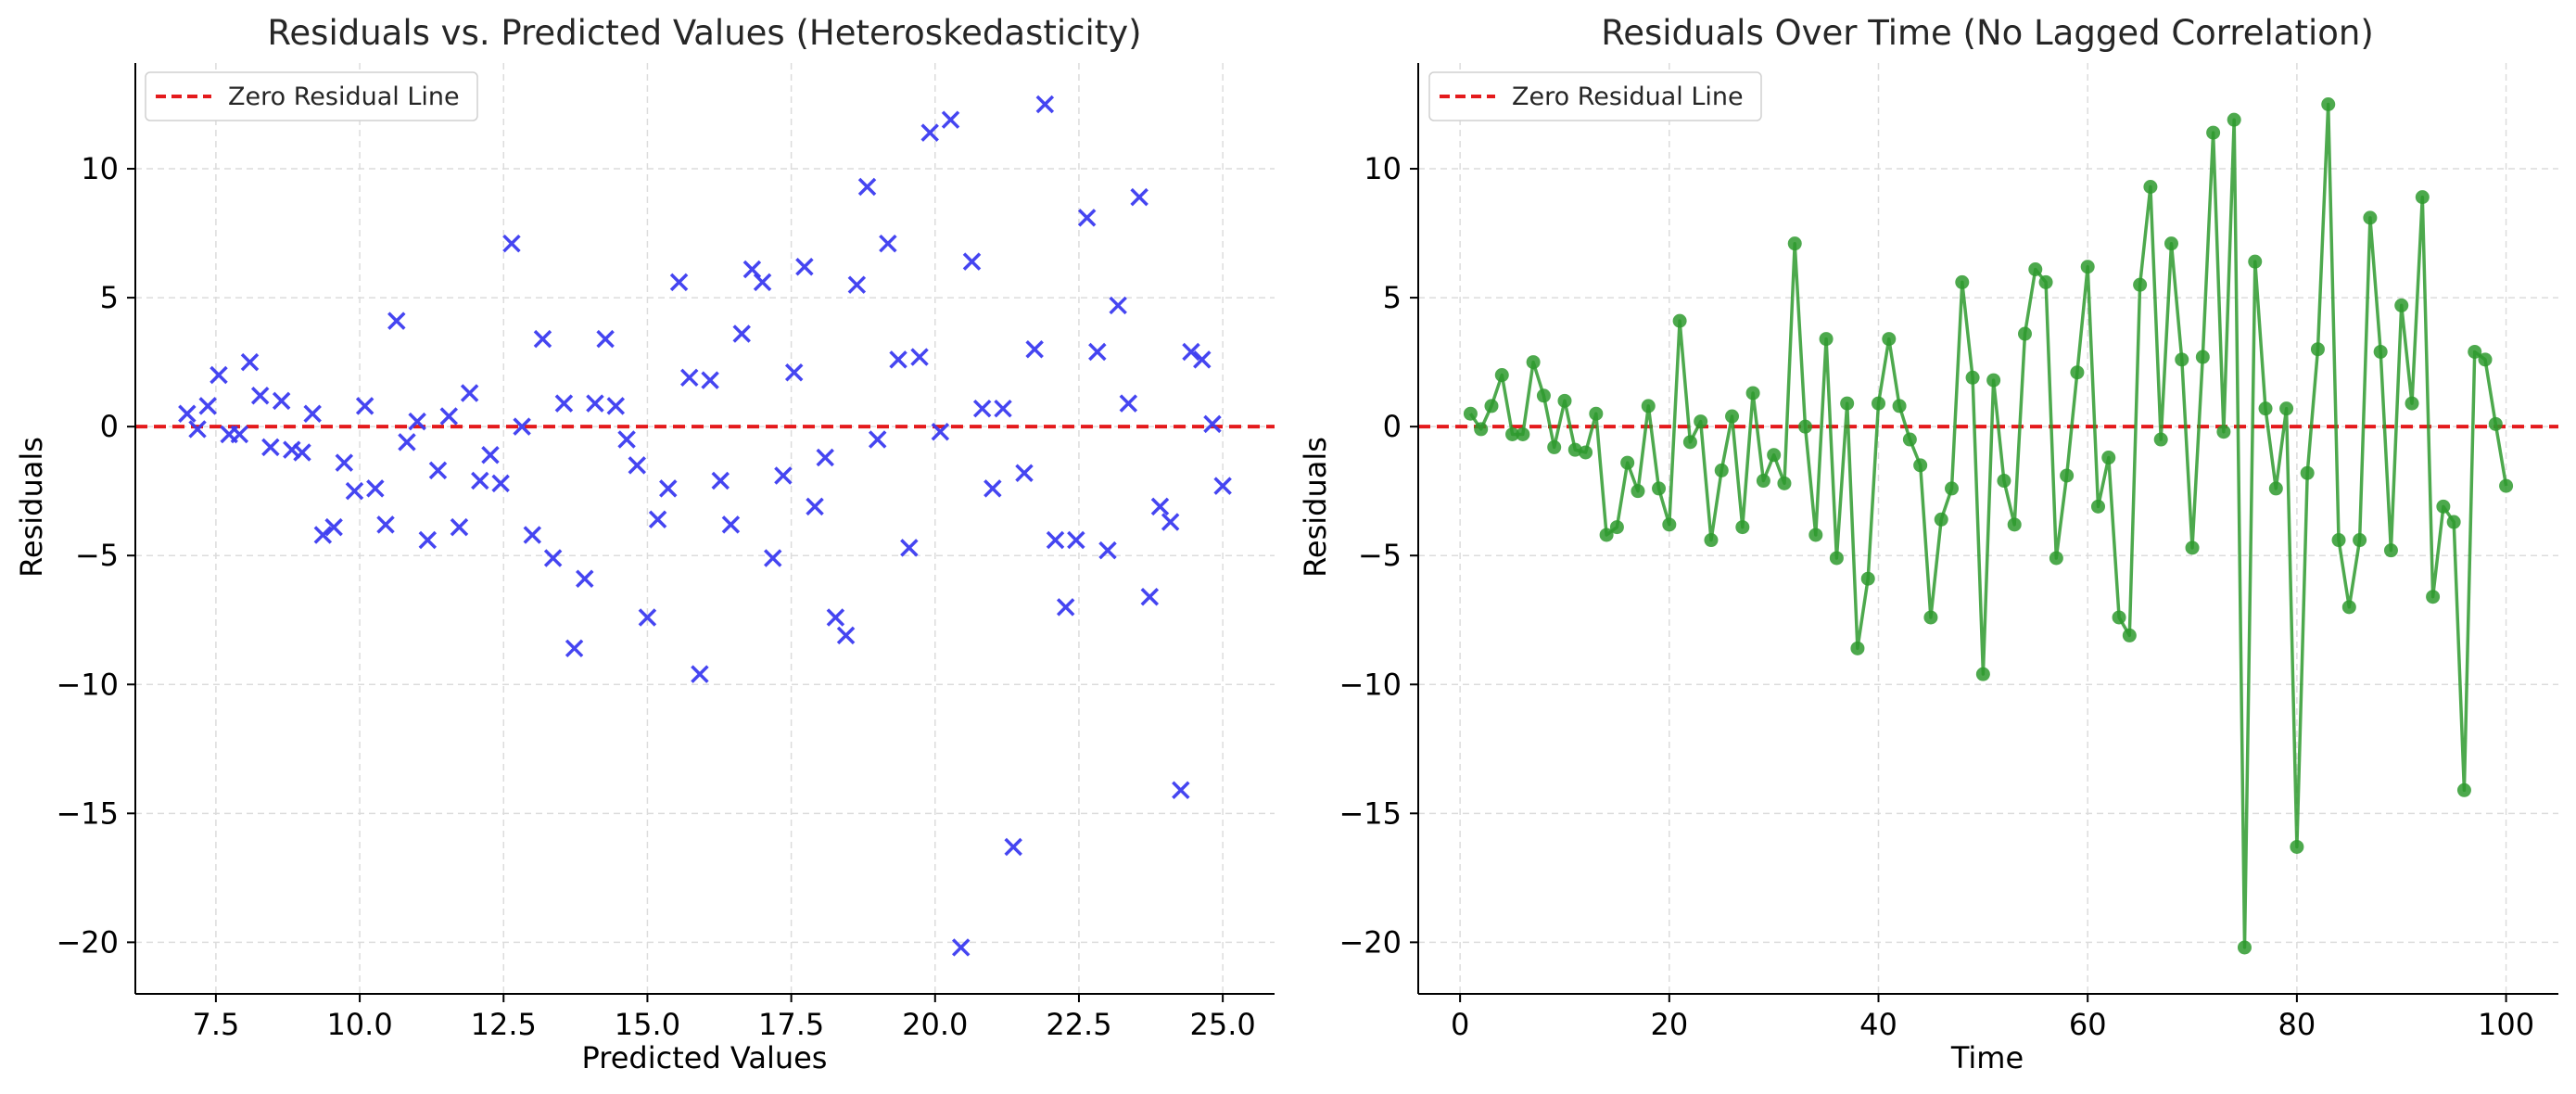 This screenshot has width=2576, height=1094. What do you see at coordinates (31, 507) in the screenshot?
I see `y-axis-label: Residuals` at bounding box center [31, 507].